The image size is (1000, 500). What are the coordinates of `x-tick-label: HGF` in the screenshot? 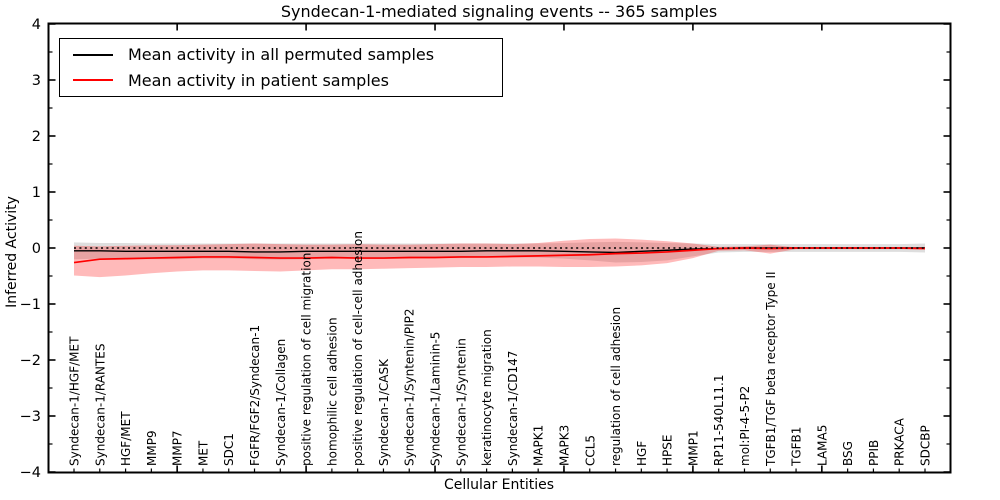 It's located at (642, 453).